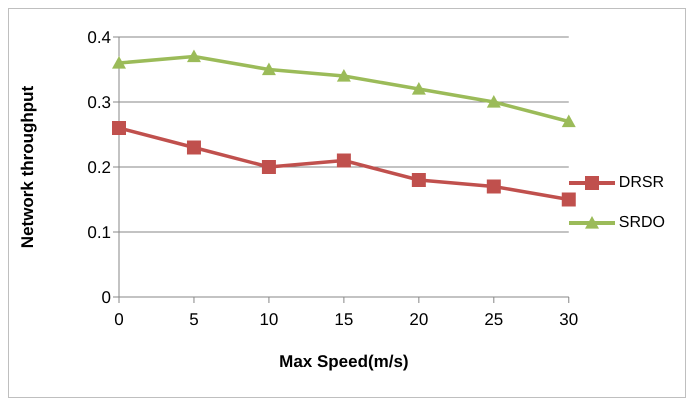  What do you see at coordinates (344, 320) in the screenshot?
I see `x-tick-label: 15` at bounding box center [344, 320].